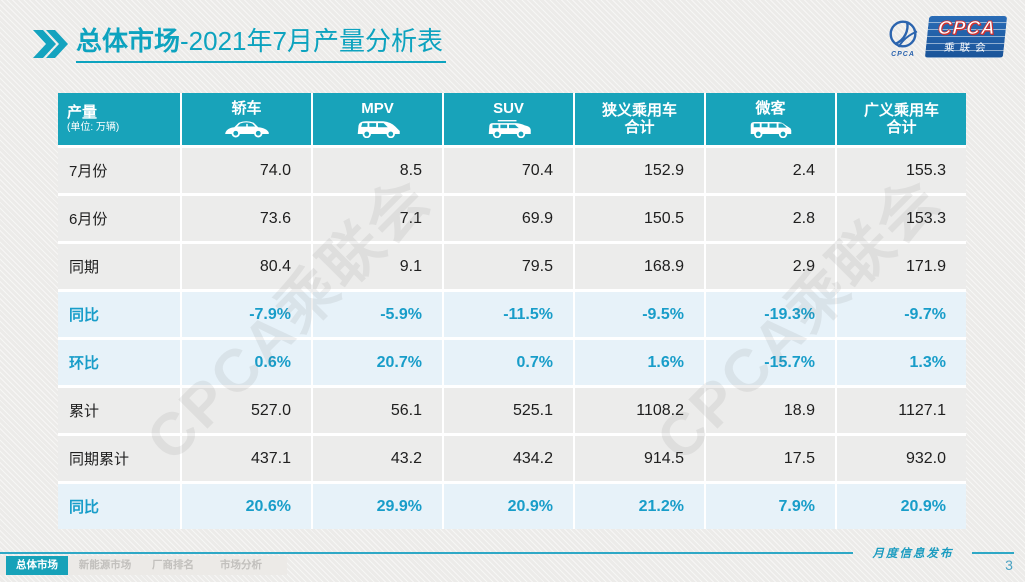 The height and width of the screenshot is (582, 1025). What do you see at coordinates (508, 362) in the screenshot?
I see `cell-value: 0.7%` at bounding box center [508, 362].